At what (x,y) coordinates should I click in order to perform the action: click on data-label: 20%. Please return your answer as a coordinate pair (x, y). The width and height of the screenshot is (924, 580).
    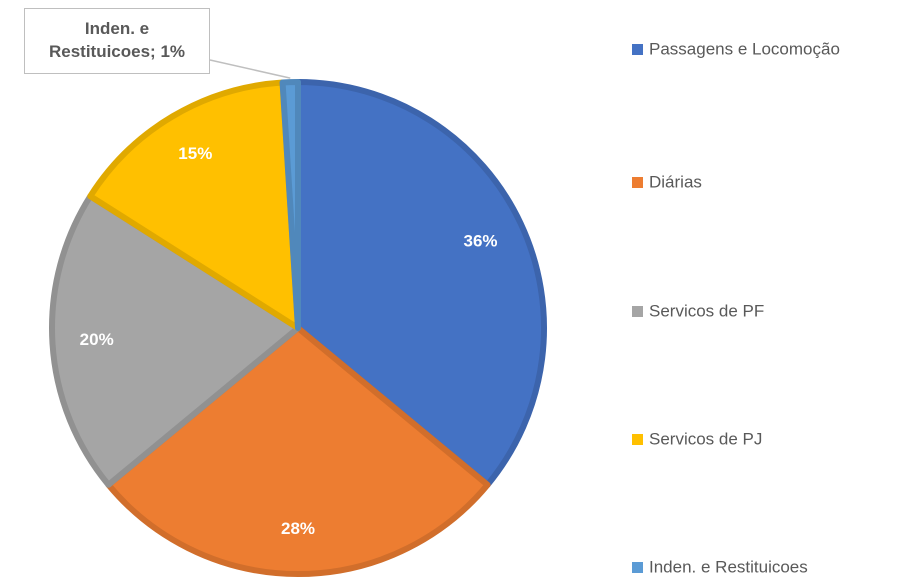
    Looking at the image, I should click on (97, 339).